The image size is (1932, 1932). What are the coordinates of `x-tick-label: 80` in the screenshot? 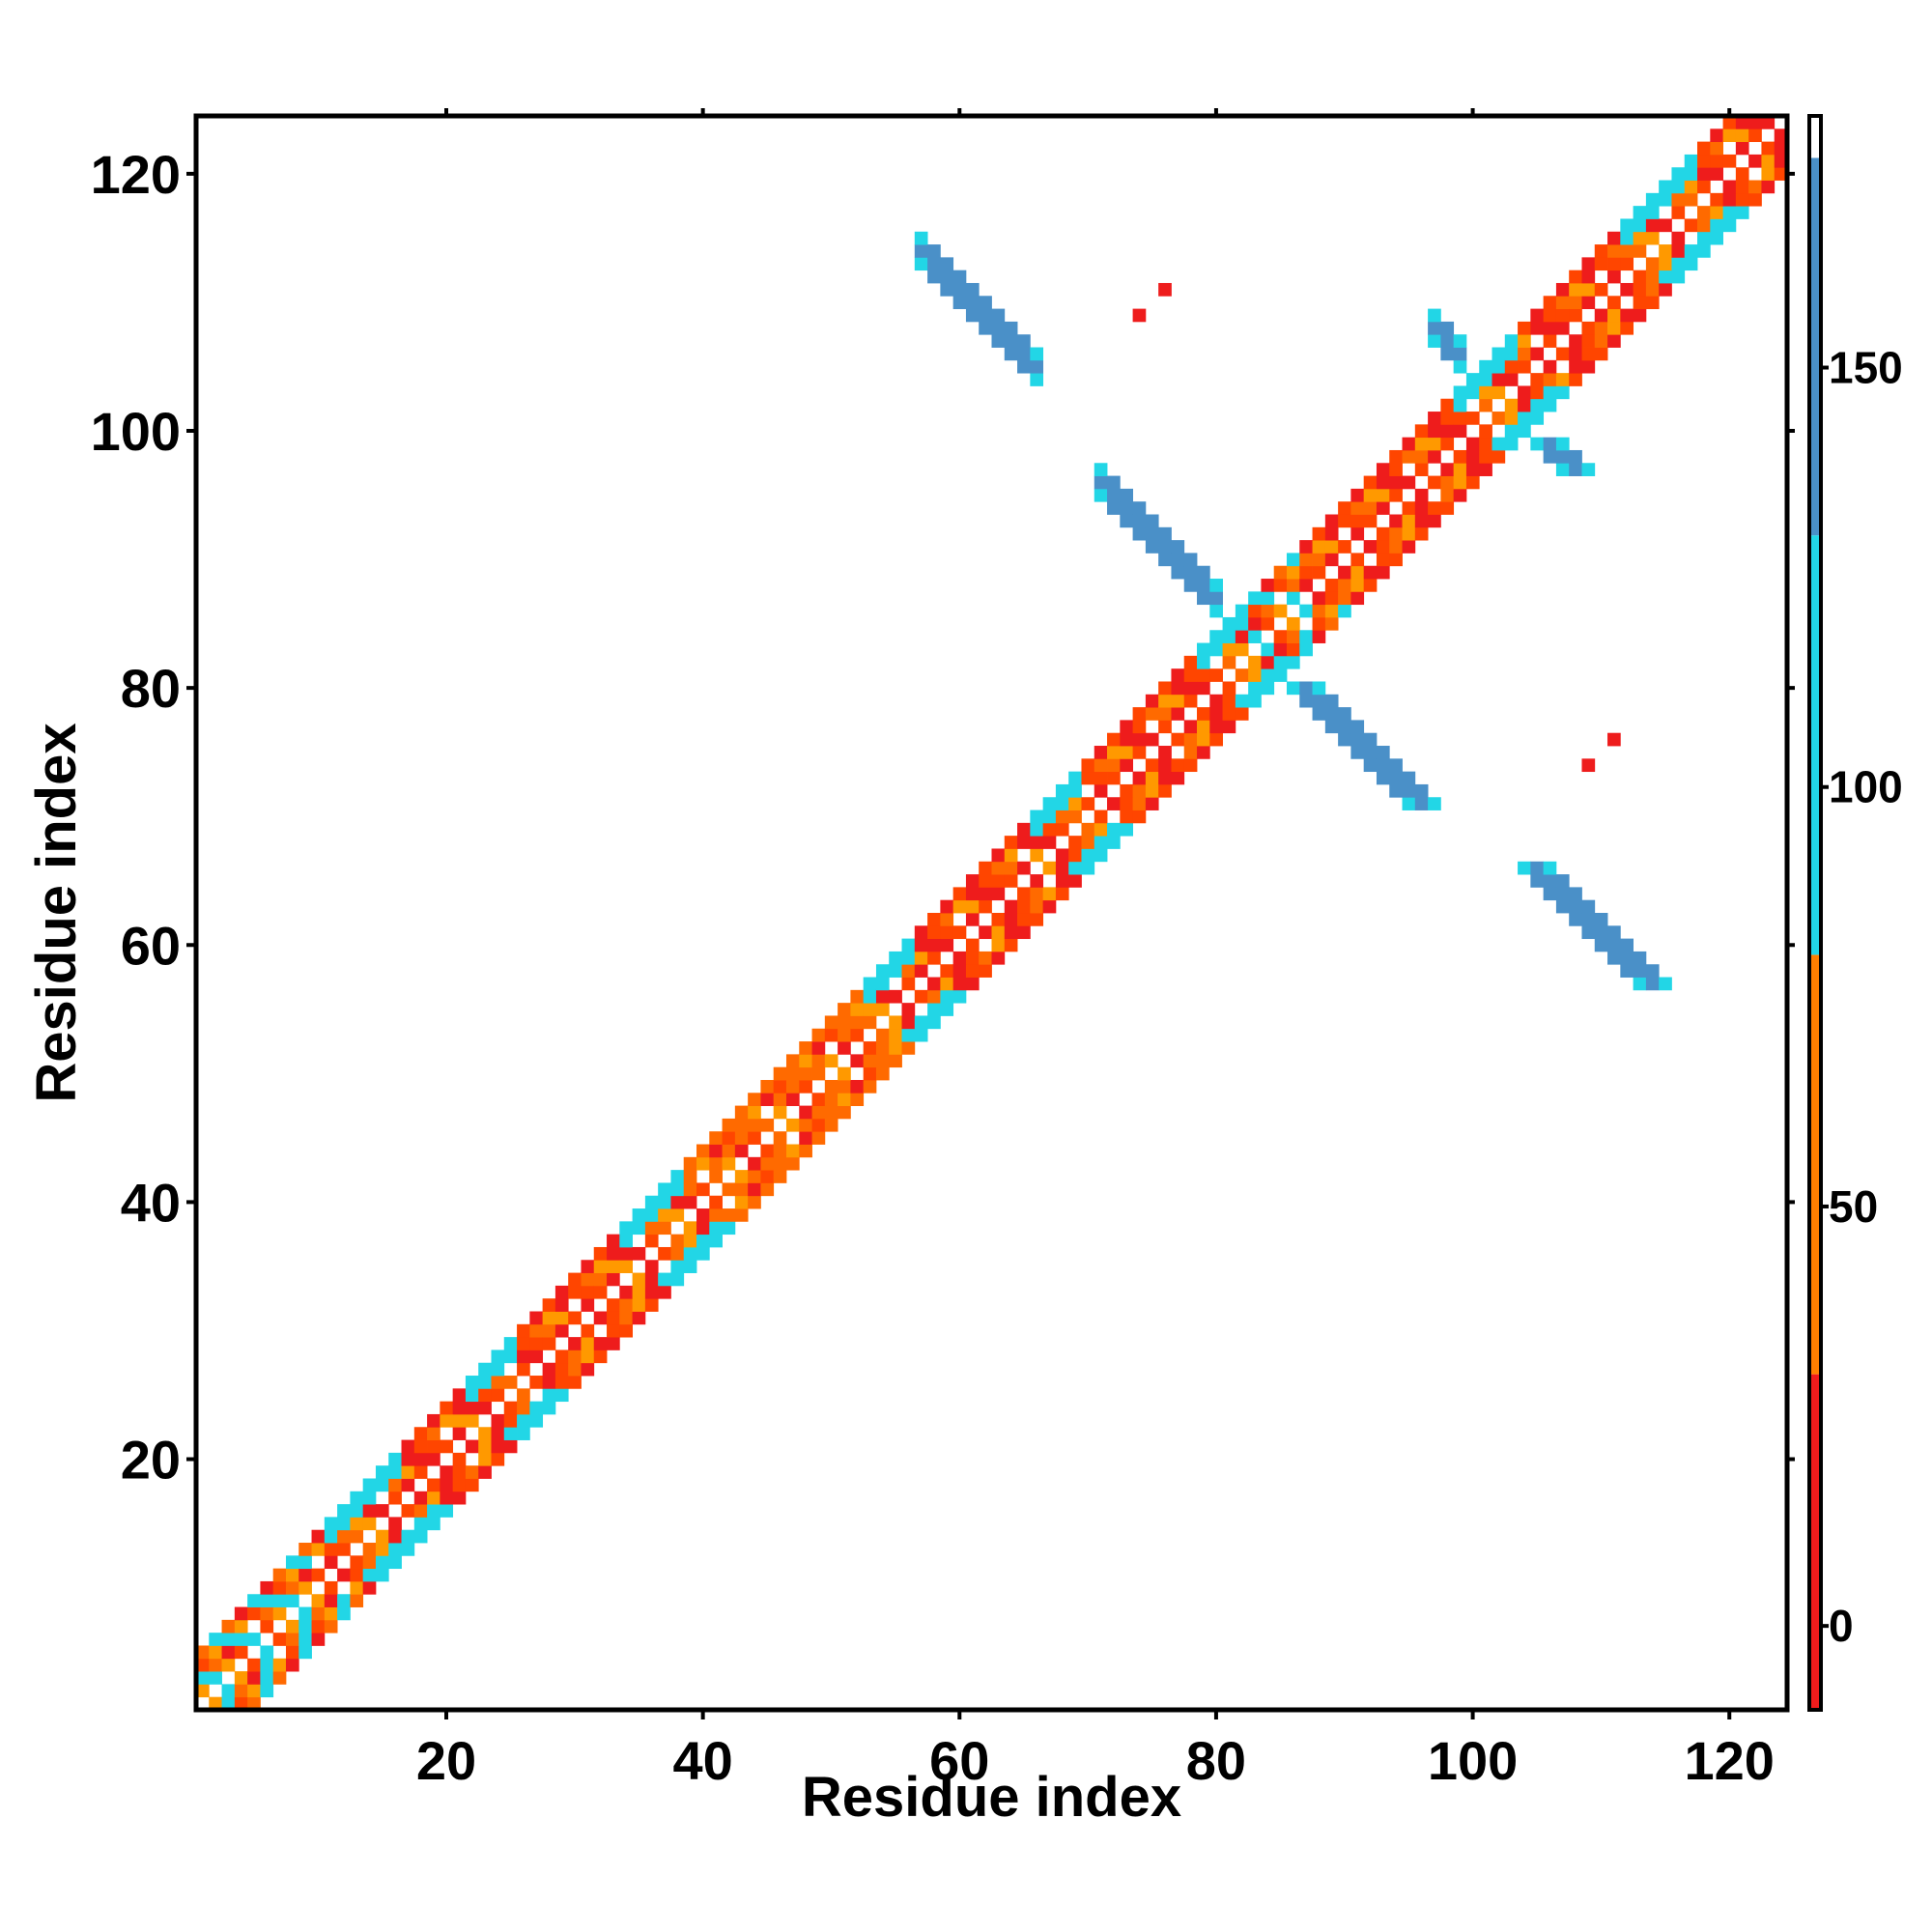 It's located at (1216, 1760).